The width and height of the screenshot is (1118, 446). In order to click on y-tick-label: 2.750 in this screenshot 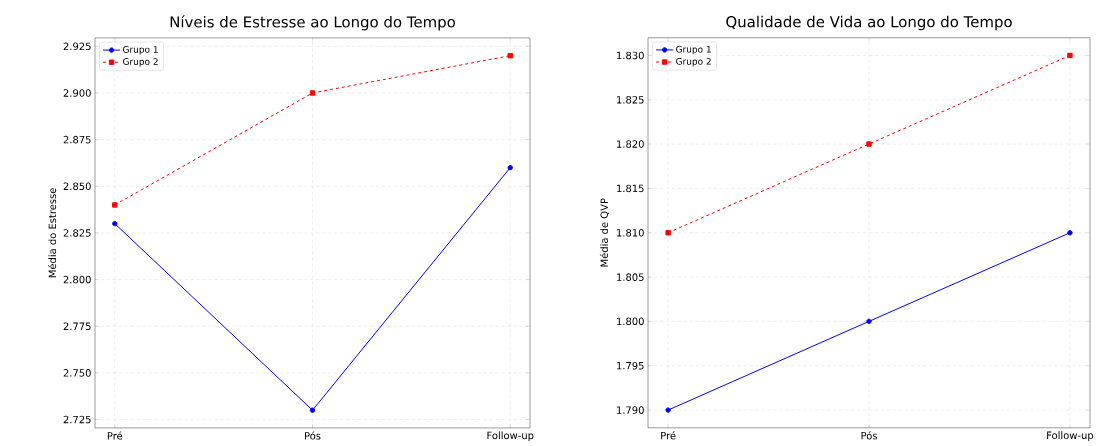, I will do `click(77, 373)`.